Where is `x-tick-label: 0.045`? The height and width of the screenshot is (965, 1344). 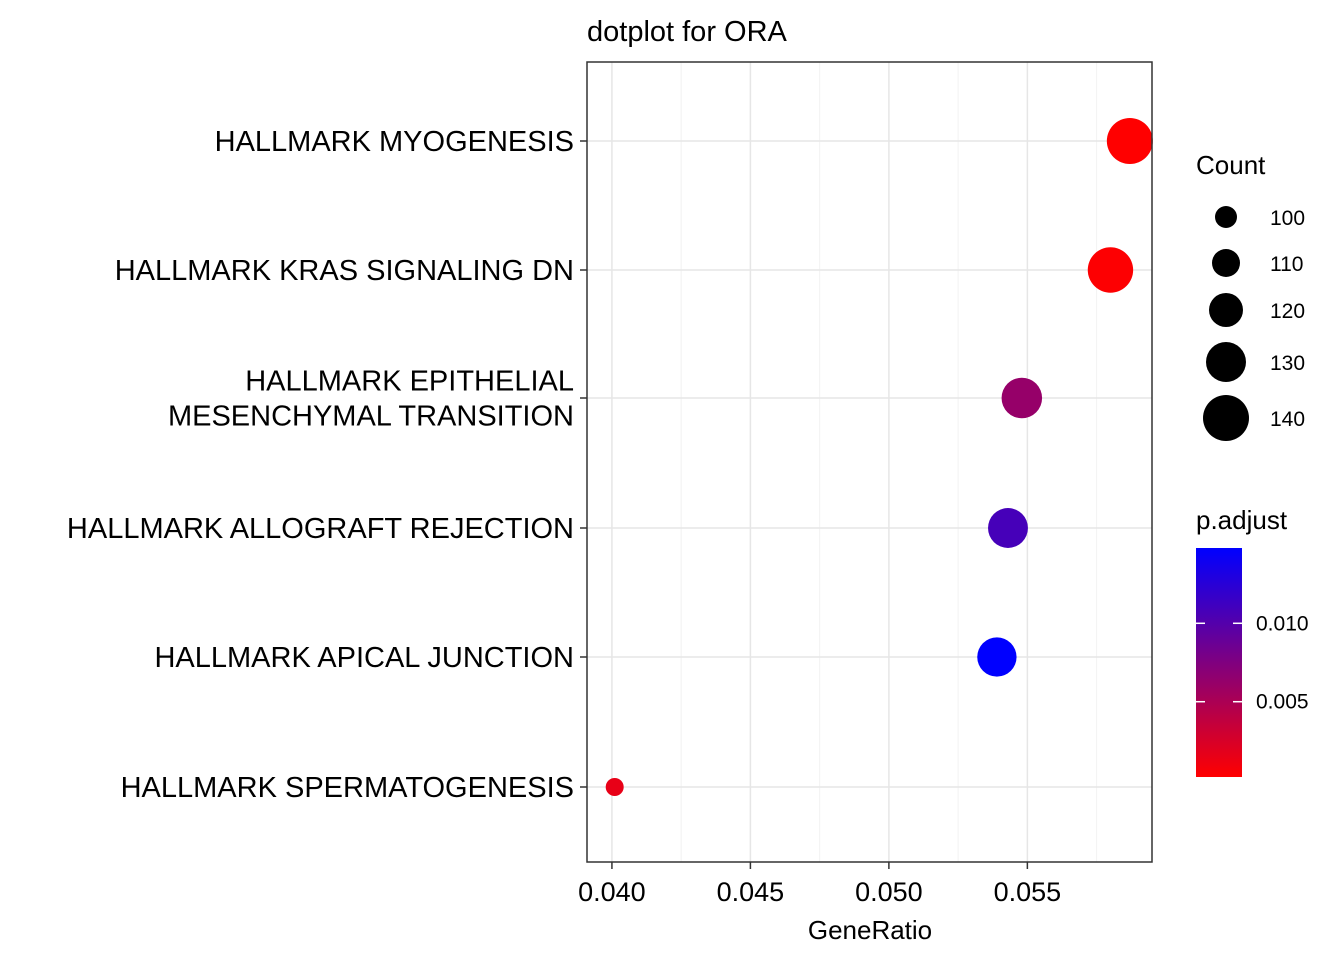
x-tick-label: 0.045 is located at coordinates (751, 892).